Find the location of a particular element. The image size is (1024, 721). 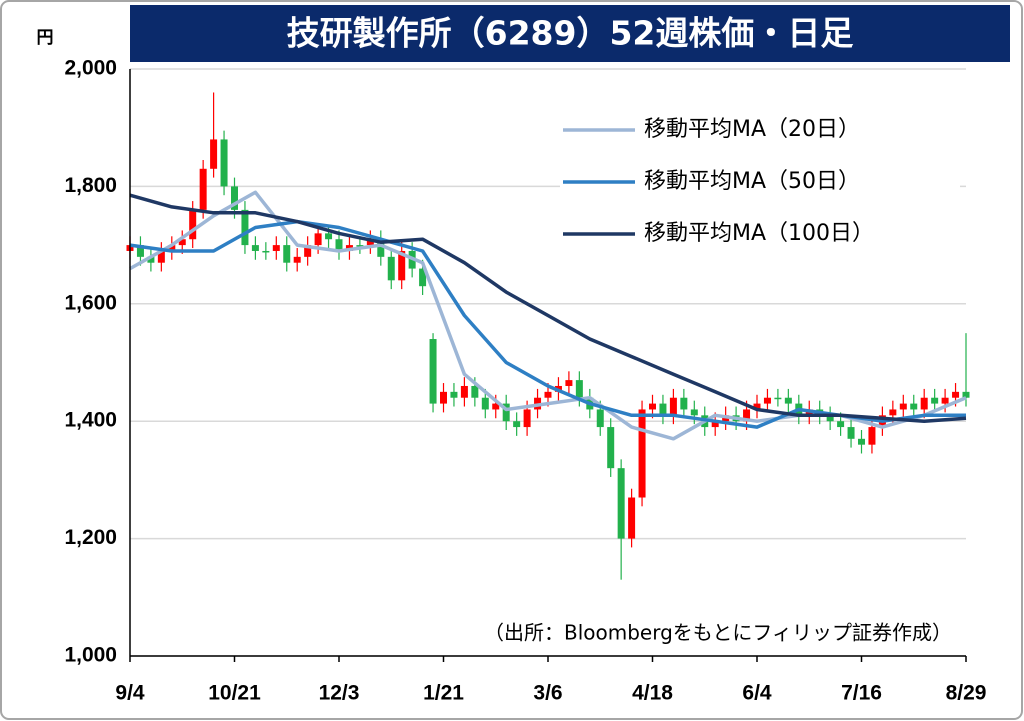

x-tick-label: 8/29 is located at coordinates (966, 693).